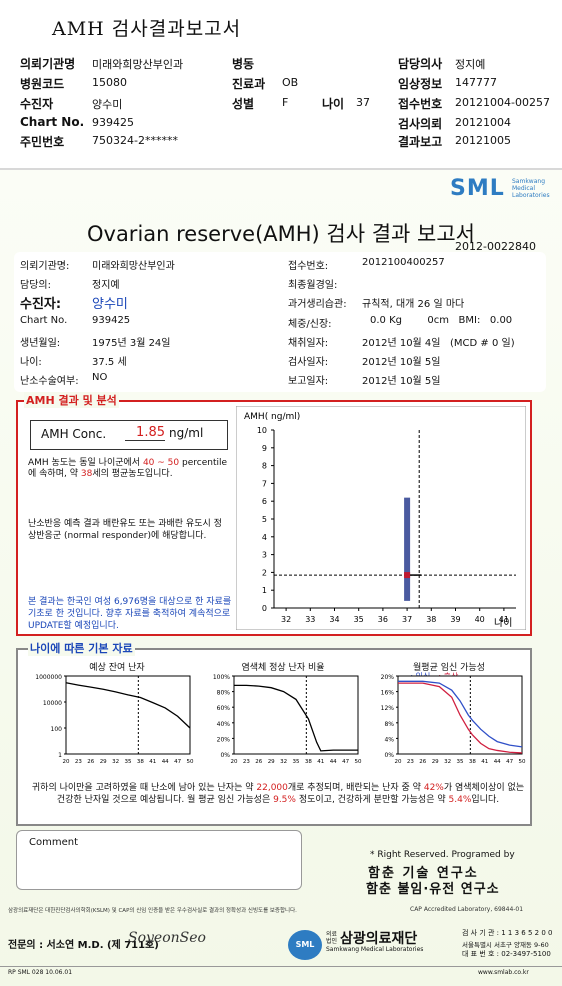 This screenshot has width=562, height=986. I want to click on field-key: 검사의뢰, so click(420, 124).